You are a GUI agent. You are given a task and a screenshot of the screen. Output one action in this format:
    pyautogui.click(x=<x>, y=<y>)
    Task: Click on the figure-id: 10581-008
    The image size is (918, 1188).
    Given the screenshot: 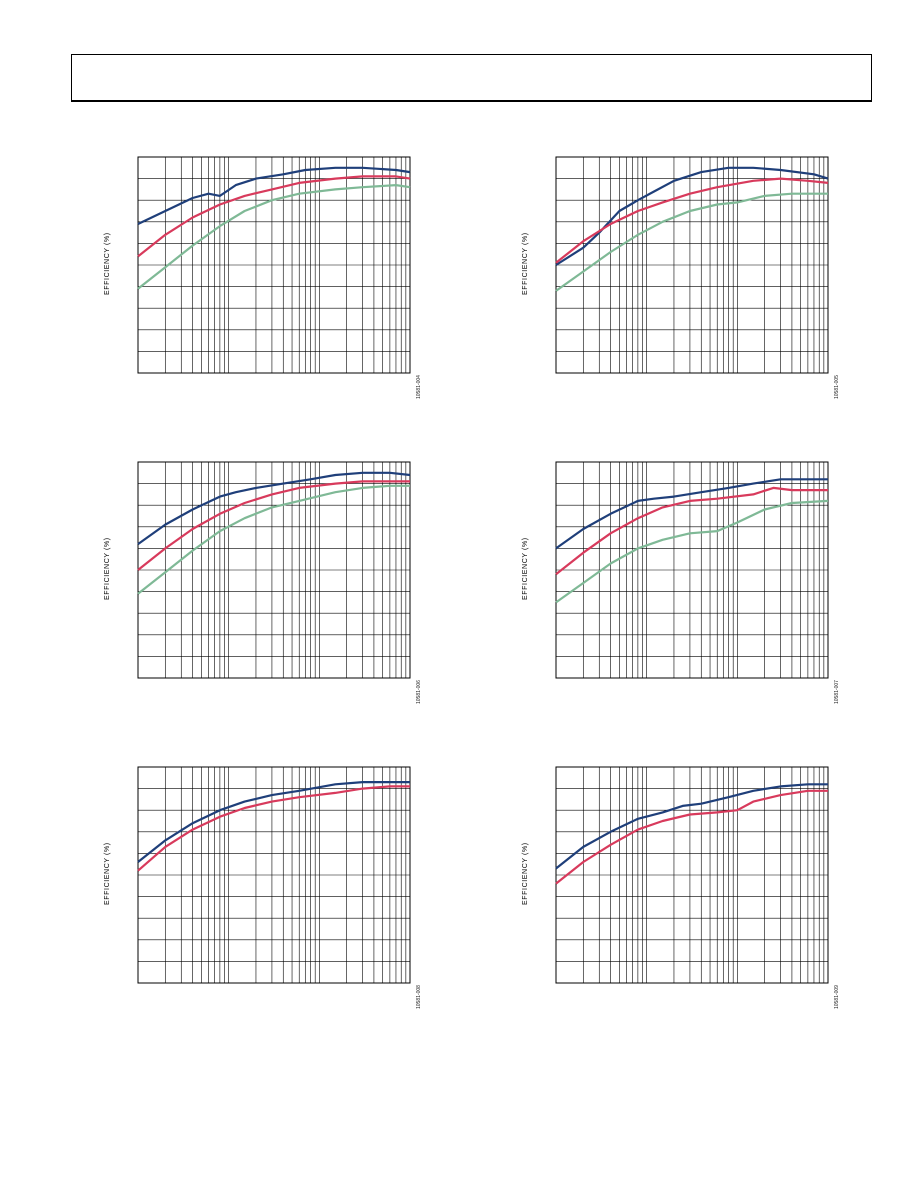 What is the action you would take?
    pyautogui.click(x=419, y=997)
    